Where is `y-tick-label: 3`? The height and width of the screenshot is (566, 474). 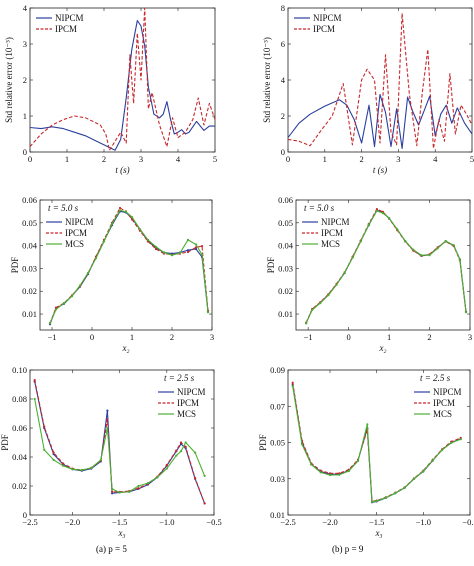
y-tick-label: 3 is located at coordinates (25, 44).